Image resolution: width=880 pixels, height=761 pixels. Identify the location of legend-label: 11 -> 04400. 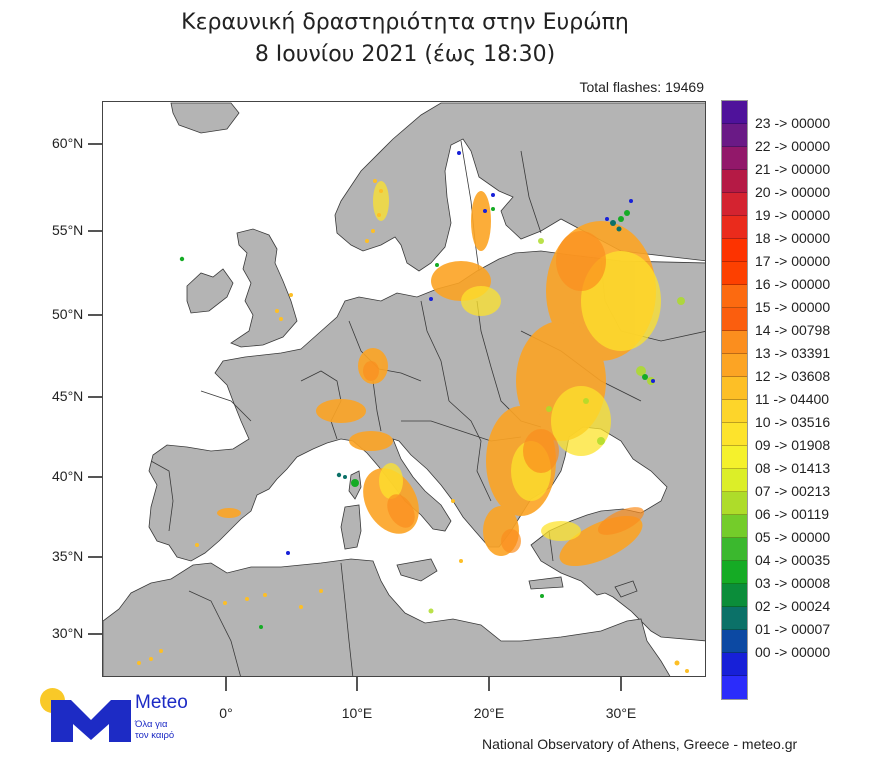
(792, 399).